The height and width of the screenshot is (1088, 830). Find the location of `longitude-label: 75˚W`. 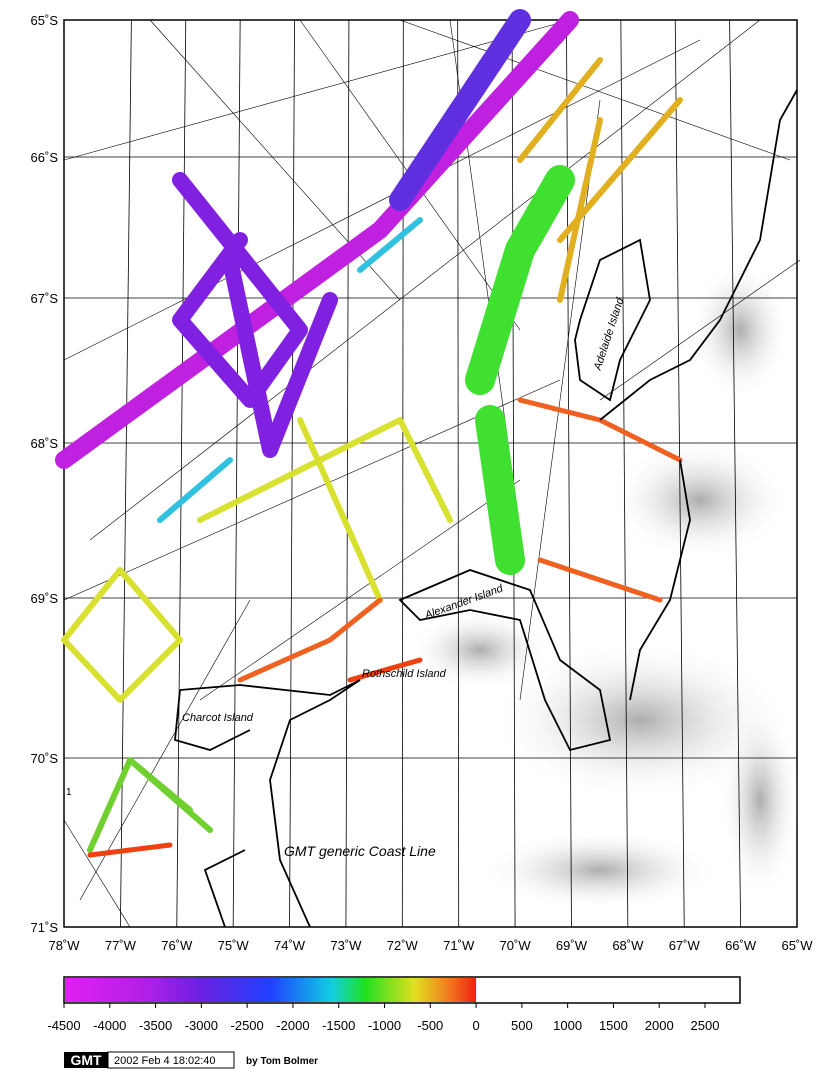

longitude-label: 75˚W is located at coordinates (234, 945).